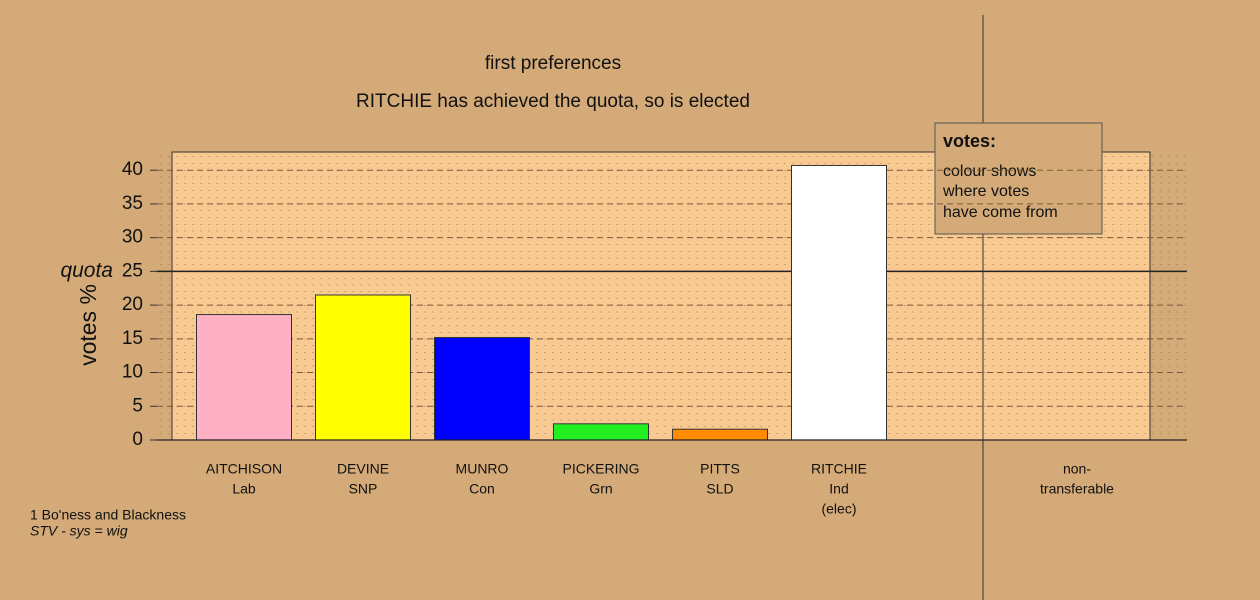 Image resolution: width=1260 pixels, height=600 pixels. Describe the element at coordinates (838, 489) in the screenshot. I see `x-tick-sublabel: Ind` at that location.